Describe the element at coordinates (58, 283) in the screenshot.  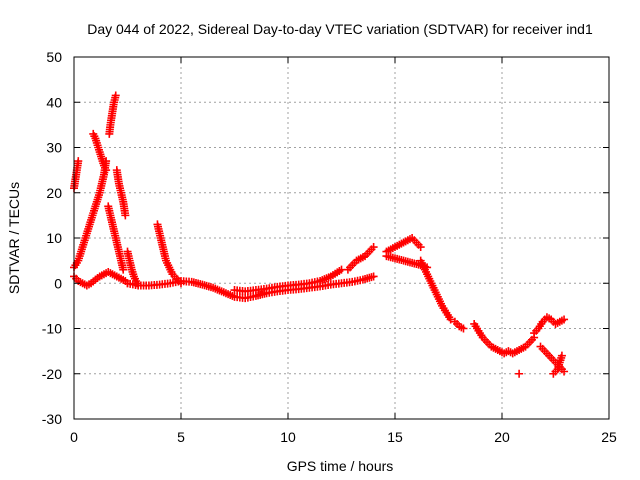
I see `y-tick-label: 0` at that location.